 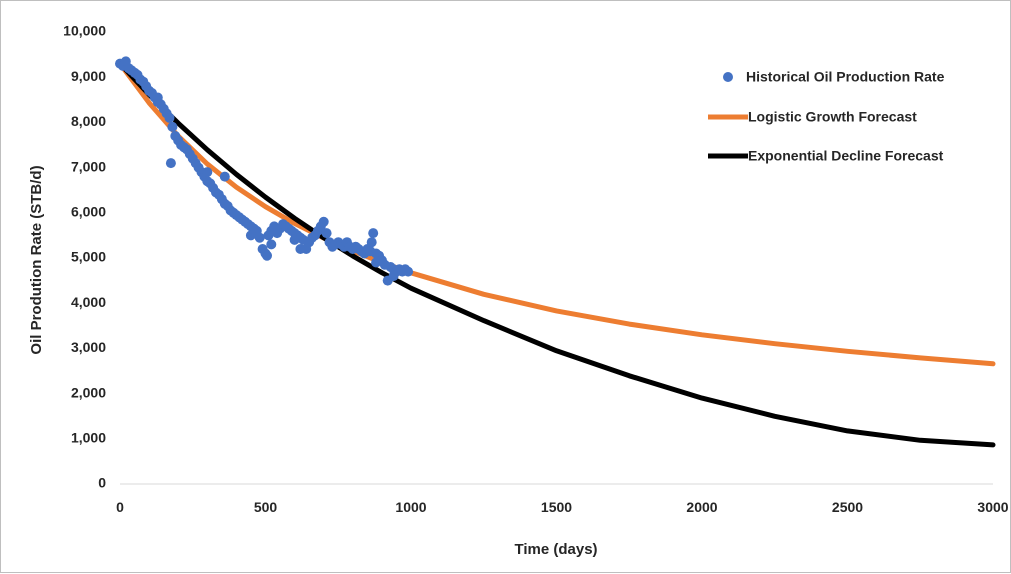 What do you see at coordinates (847, 507) in the screenshot?
I see `x-tick-label: 2500` at bounding box center [847, 507].